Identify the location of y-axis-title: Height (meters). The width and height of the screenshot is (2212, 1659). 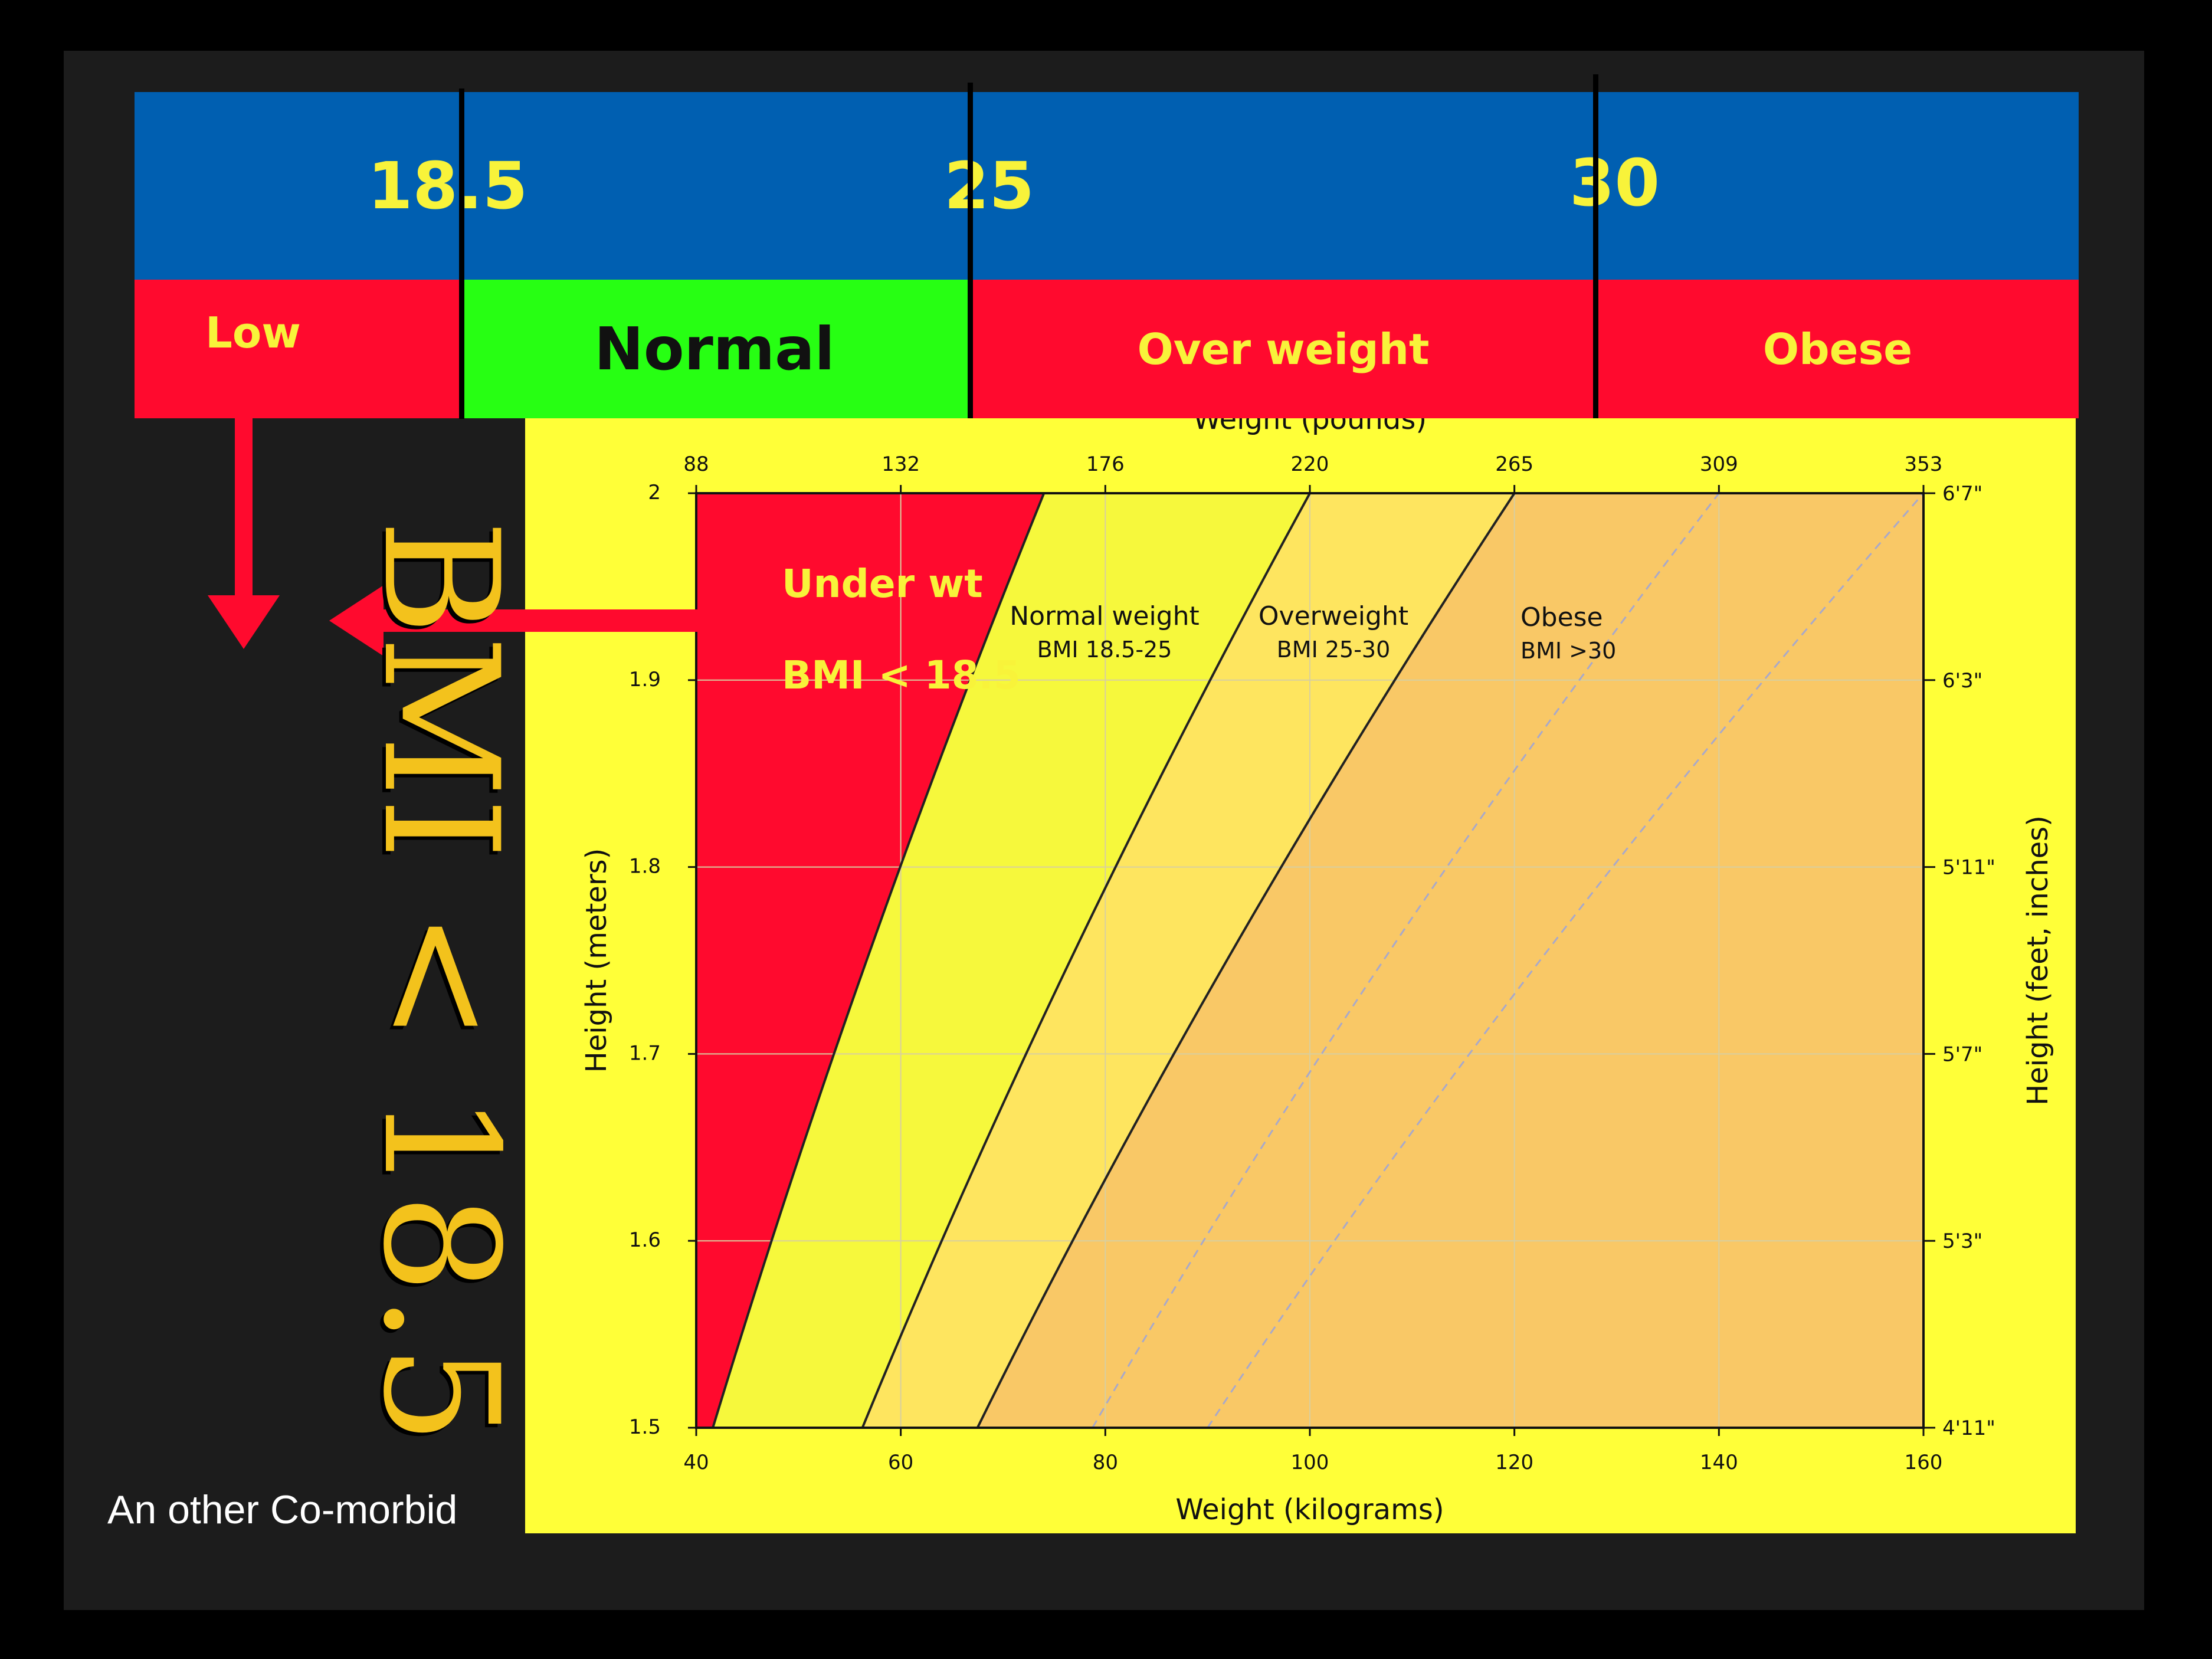
(596, 961).